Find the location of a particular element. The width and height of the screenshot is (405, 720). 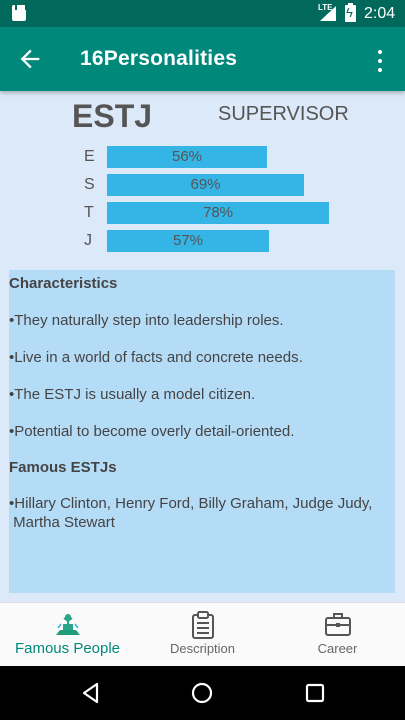

score-percent: 69% is located at coordinates (205, 184).